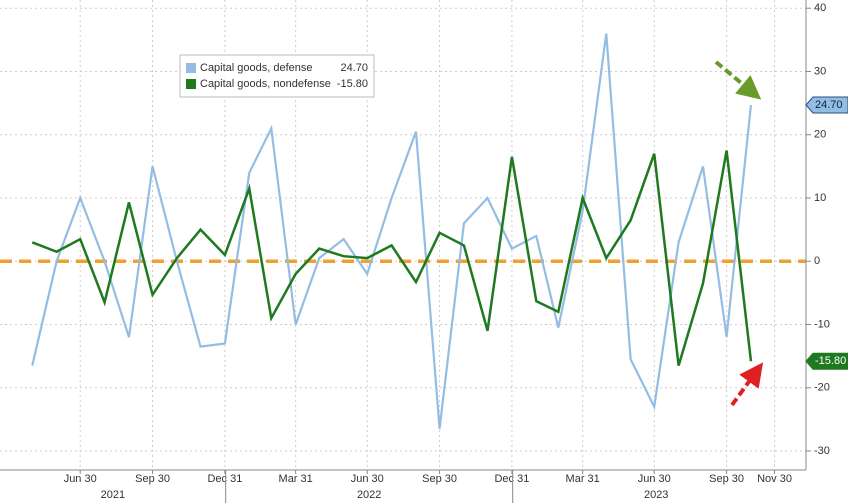  I want to click on y-tick-label: 30, so click(820, 71).